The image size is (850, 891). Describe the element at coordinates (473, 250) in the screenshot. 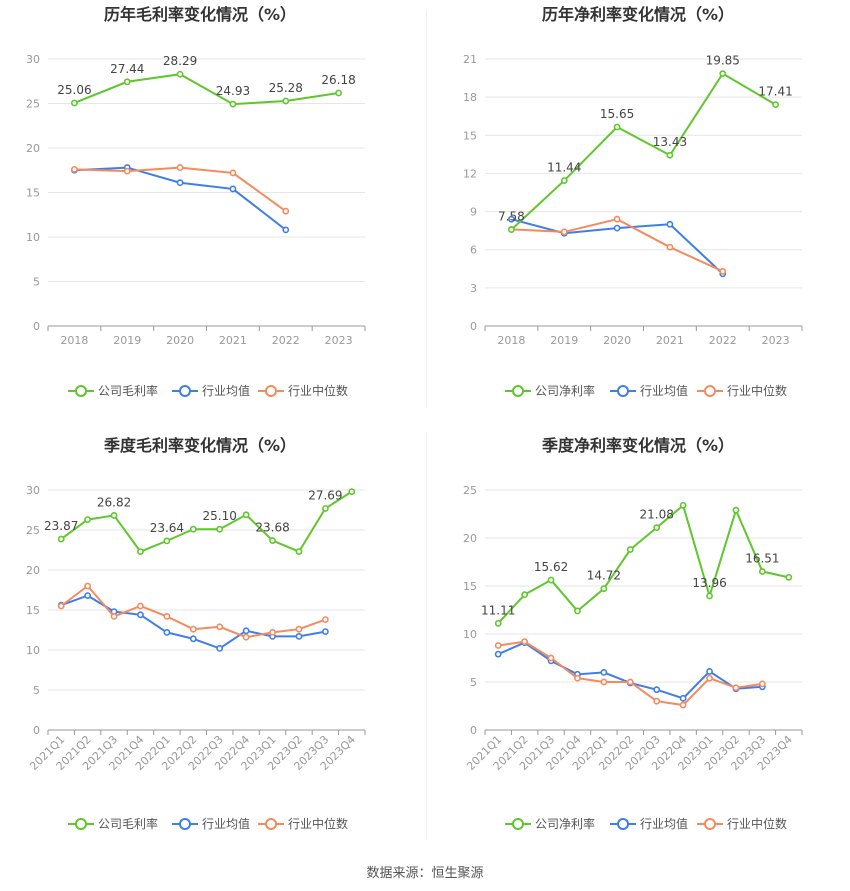

I see `y-tick-label: 6` at that location.